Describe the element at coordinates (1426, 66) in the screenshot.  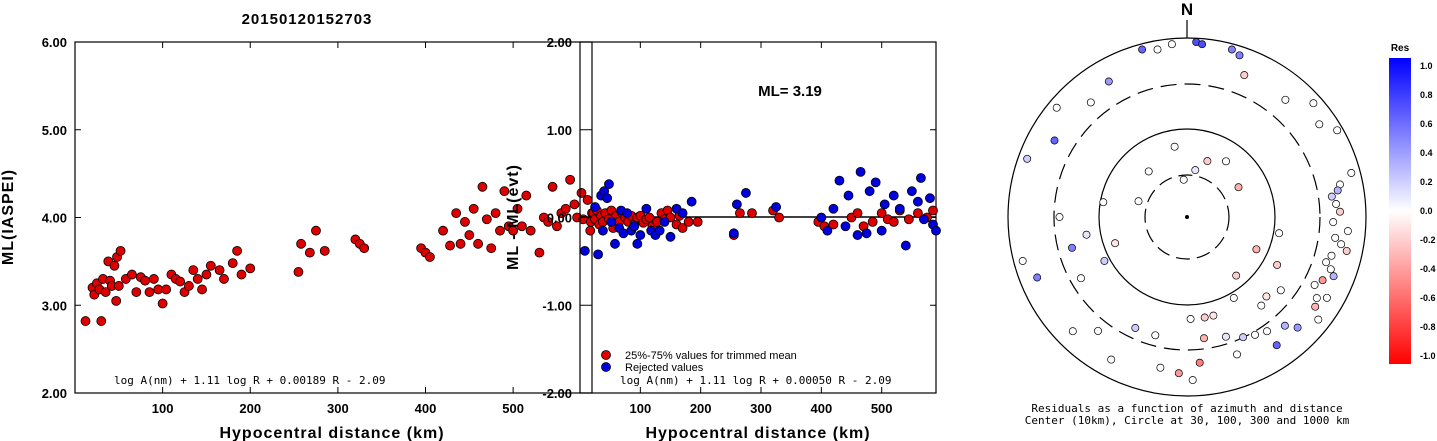
I see `colorbar-tick-label: 1.0` at that location.